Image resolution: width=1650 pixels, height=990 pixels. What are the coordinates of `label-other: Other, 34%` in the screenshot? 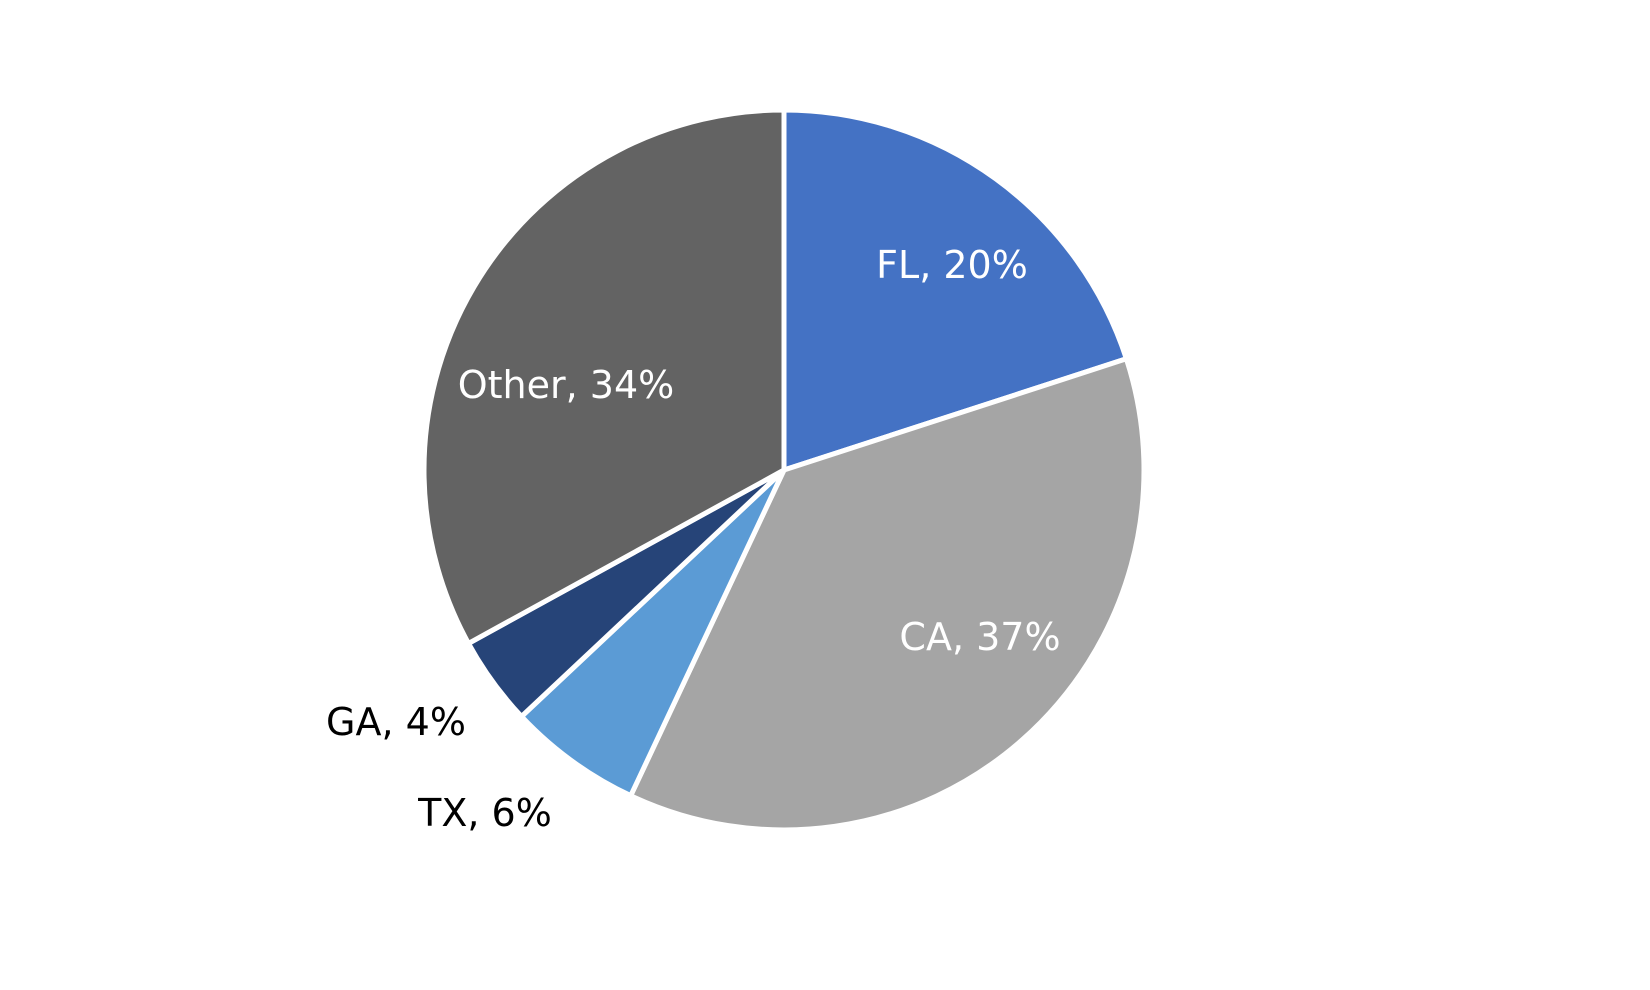 It's located at (566, 385).